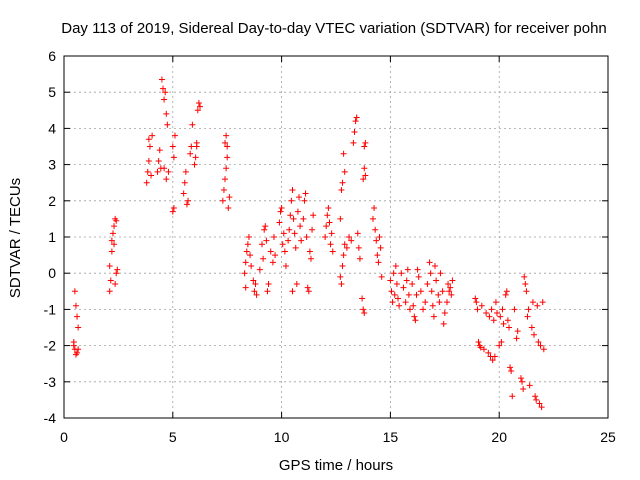  I want to click on y-axis-label: SDTVAR / TECUs, so click(15, 238).